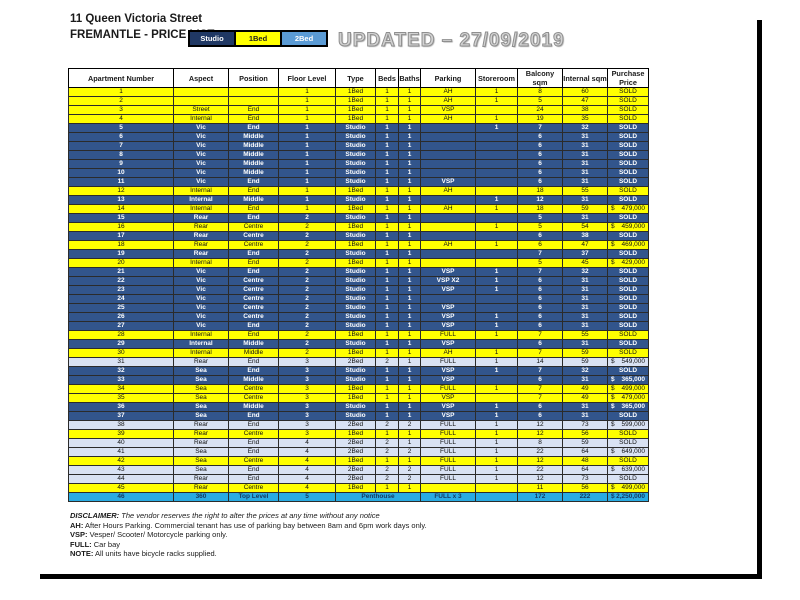 The height and width of the screenshot is (600, 800). Describe the element at coordinates (448, 182) in the screenshot. I see `cell-parking: VSP` at that location.